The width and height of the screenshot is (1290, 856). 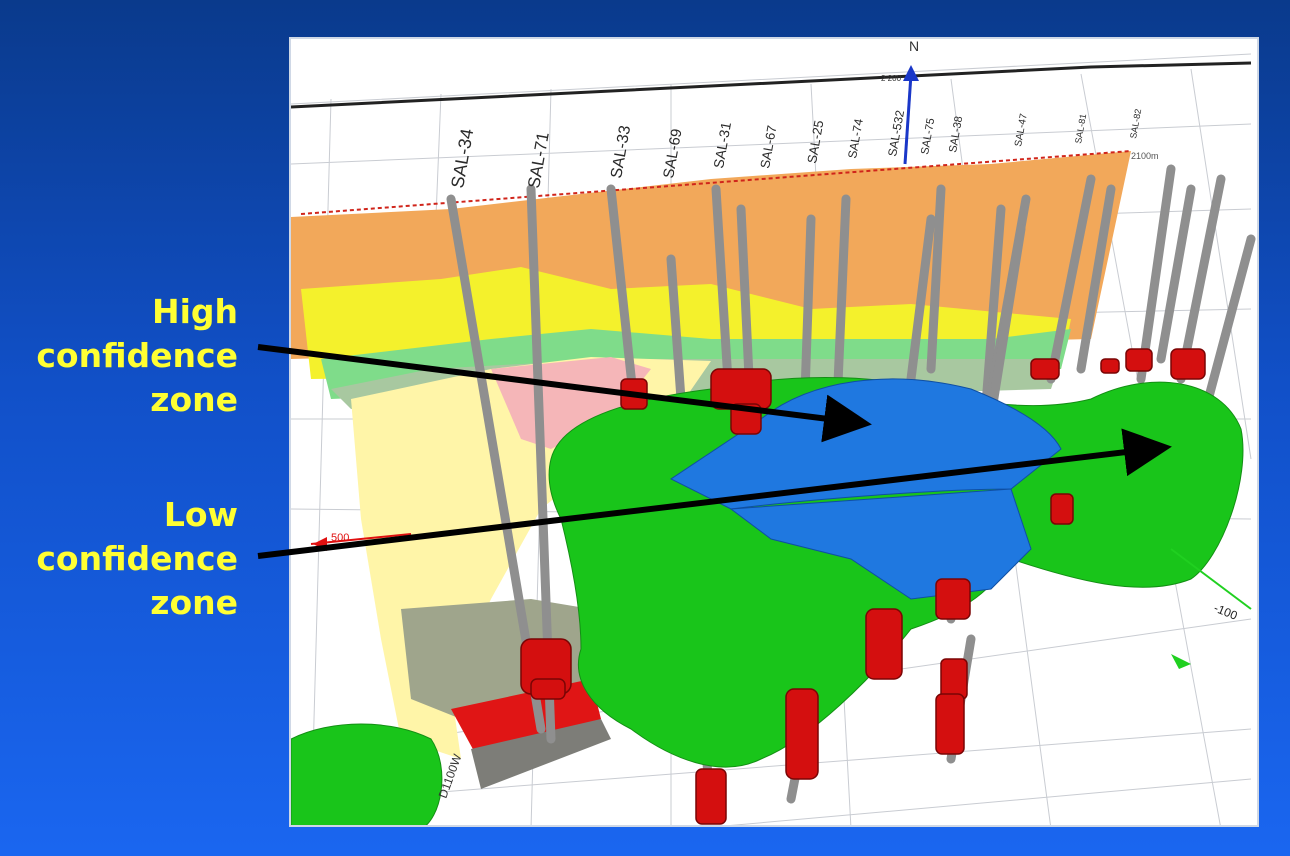 I want to click on callout-line: Low, so click(x=200, y=514).